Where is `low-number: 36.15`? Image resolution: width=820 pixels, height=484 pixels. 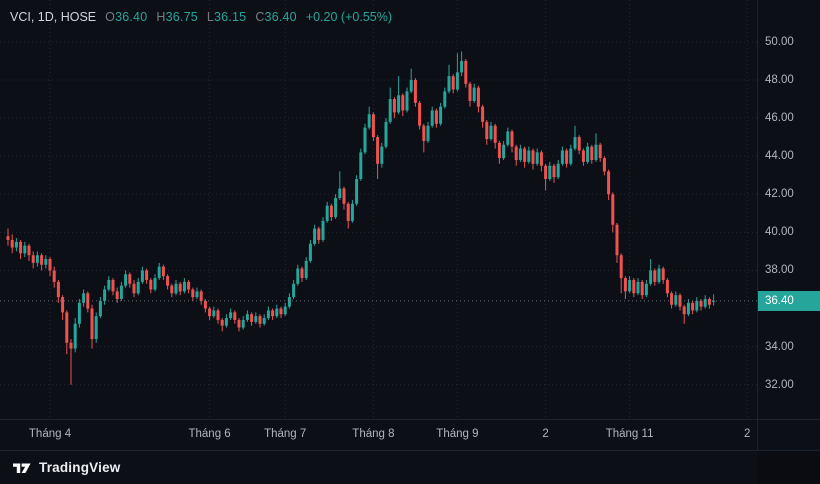 low-number: 36.15 is located at coordinates (230, 17).